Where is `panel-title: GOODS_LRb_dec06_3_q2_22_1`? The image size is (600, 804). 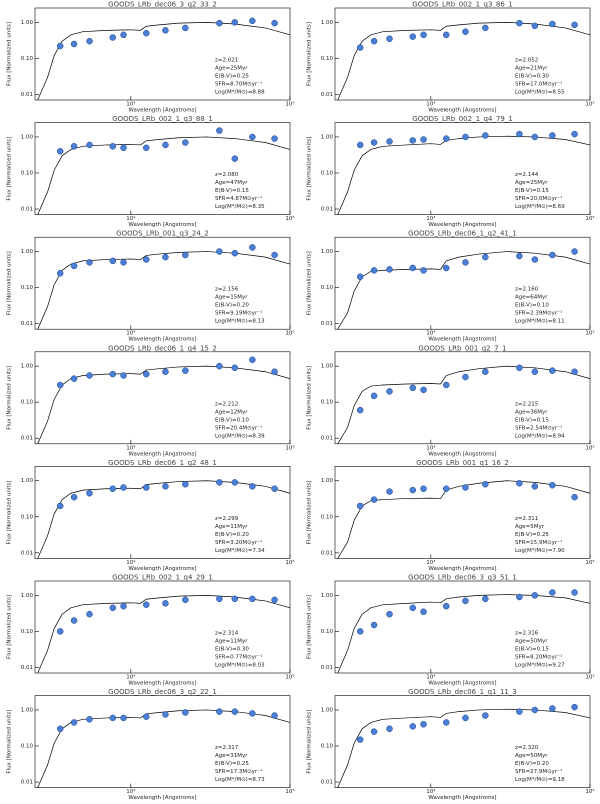
panel-title: GOODS_LRb_dec06_3_q2_22_1 is located at coordinates (162, 692).